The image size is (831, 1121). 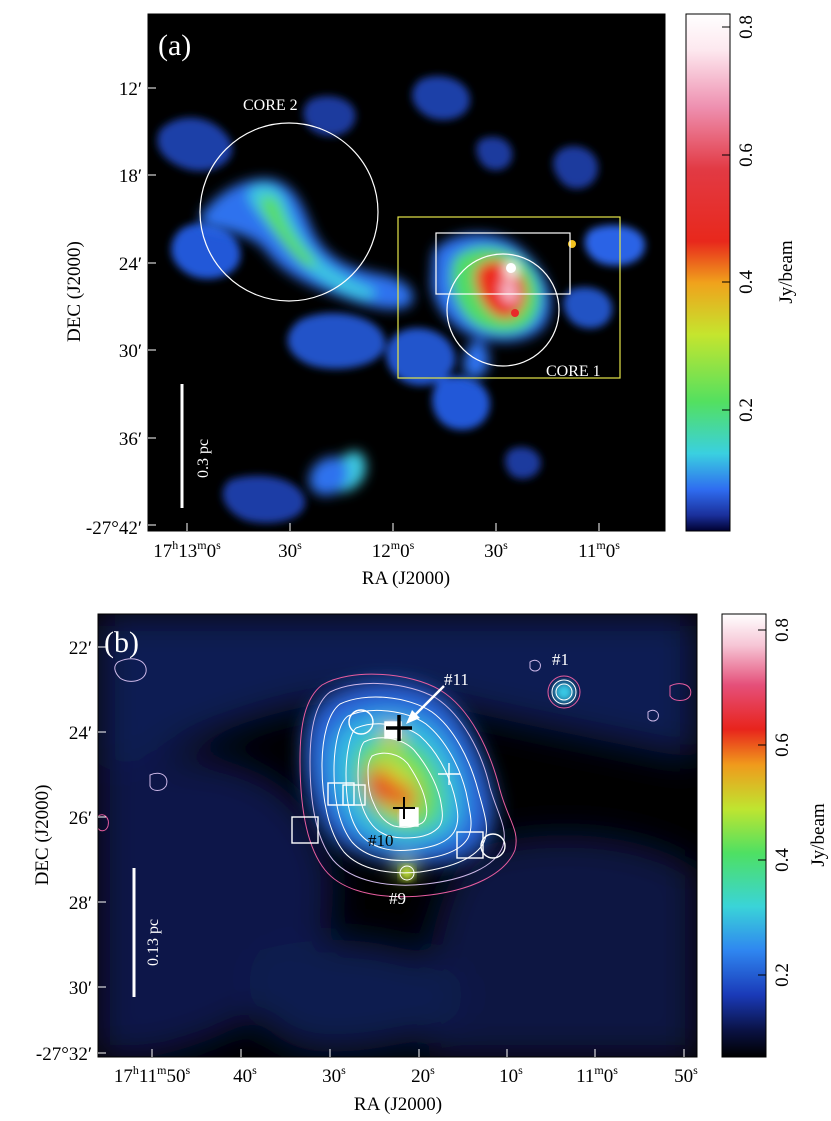 What do you see at coordinates (746, 218) in the screenshot?
I see `panel-a-colorbar-tick-labels: 0.8 0.6 0.4 0.2` at bounding box center [746, 218].